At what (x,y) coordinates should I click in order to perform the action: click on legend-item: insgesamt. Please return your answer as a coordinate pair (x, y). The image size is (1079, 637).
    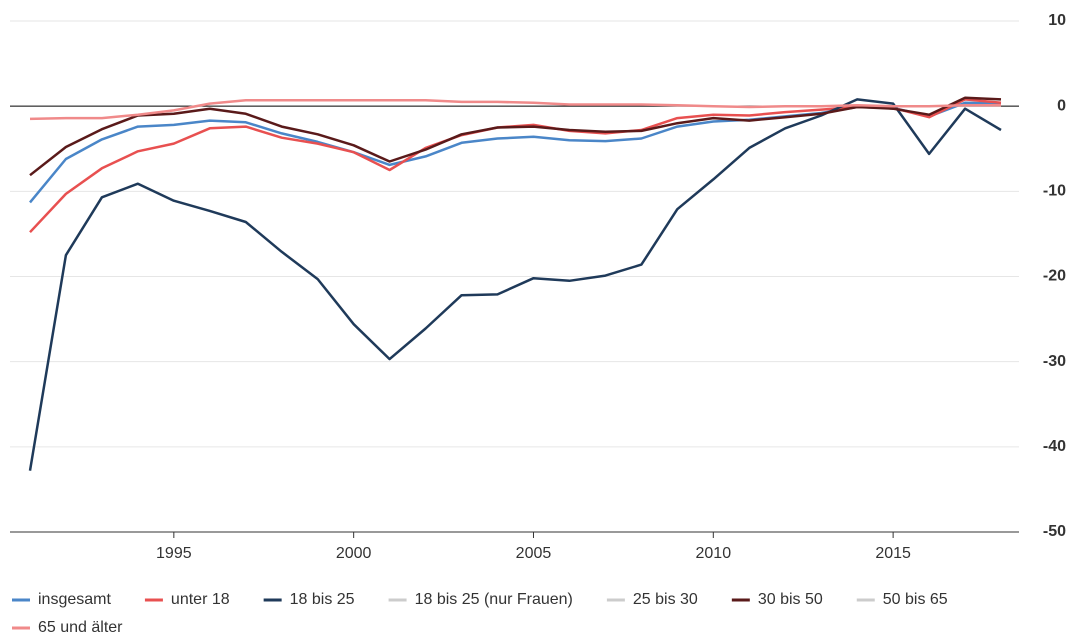
    Looking at the image, I should click on (61, 599).